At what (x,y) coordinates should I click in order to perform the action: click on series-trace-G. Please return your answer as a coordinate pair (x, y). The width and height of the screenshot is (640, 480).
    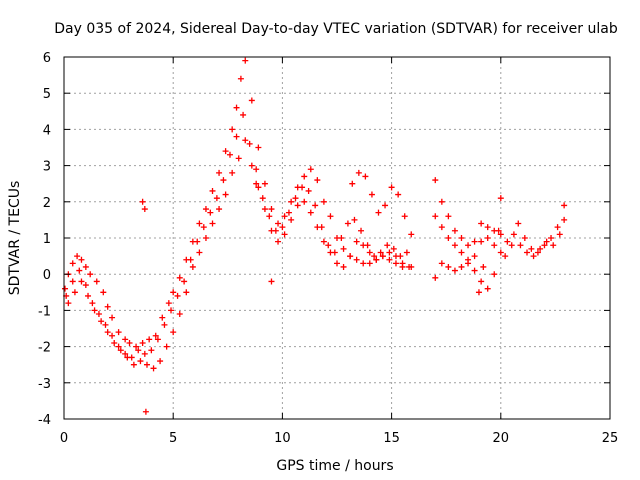
    Looking at the image, I should click on (465, 276).